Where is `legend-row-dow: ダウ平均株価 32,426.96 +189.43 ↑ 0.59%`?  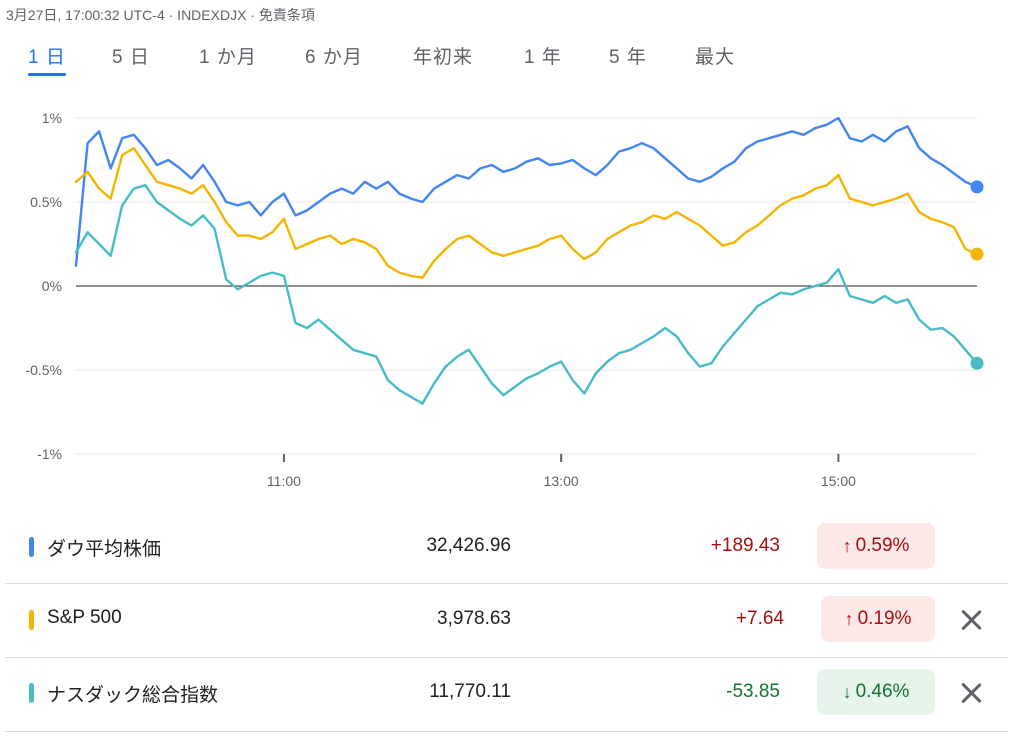 legend-row-dow: ダウ平均株価 32,426.96 +189.43 ↑ 0.59% is located at coordinates (506, 547).